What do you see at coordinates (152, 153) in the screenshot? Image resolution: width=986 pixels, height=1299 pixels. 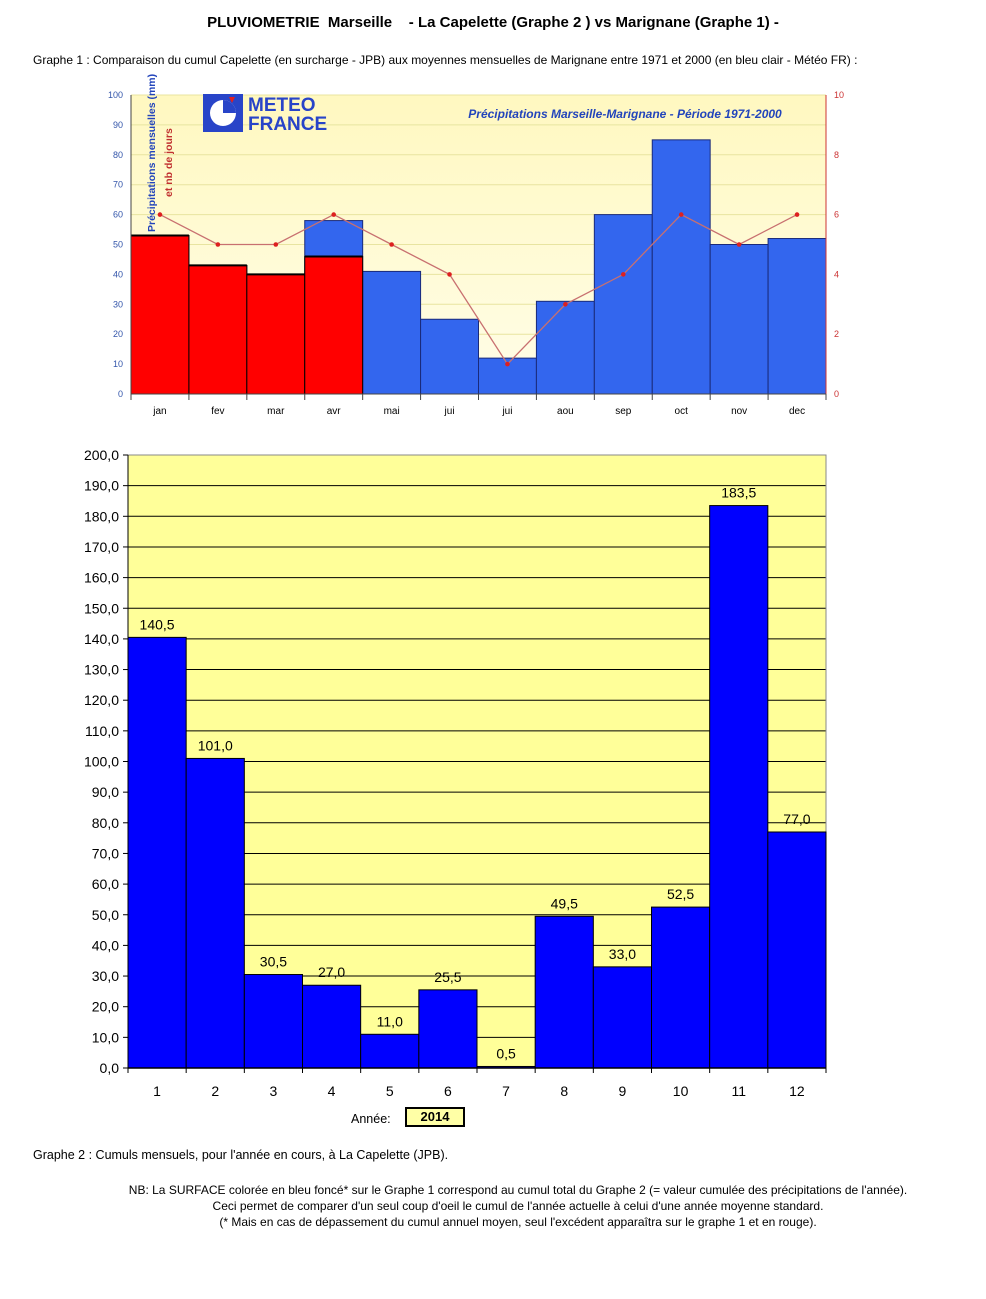 I see `chart1-ylabel-part1: Précipitations mensuelles (mm)` at bounding box center [152, 153].